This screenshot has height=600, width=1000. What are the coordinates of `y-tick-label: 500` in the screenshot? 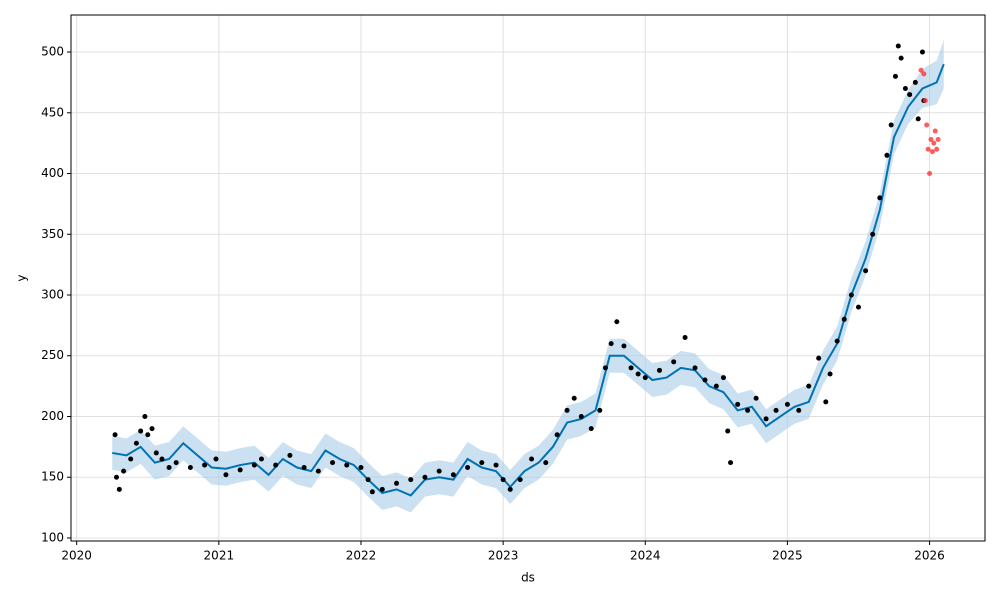 It's located at (52, 52).